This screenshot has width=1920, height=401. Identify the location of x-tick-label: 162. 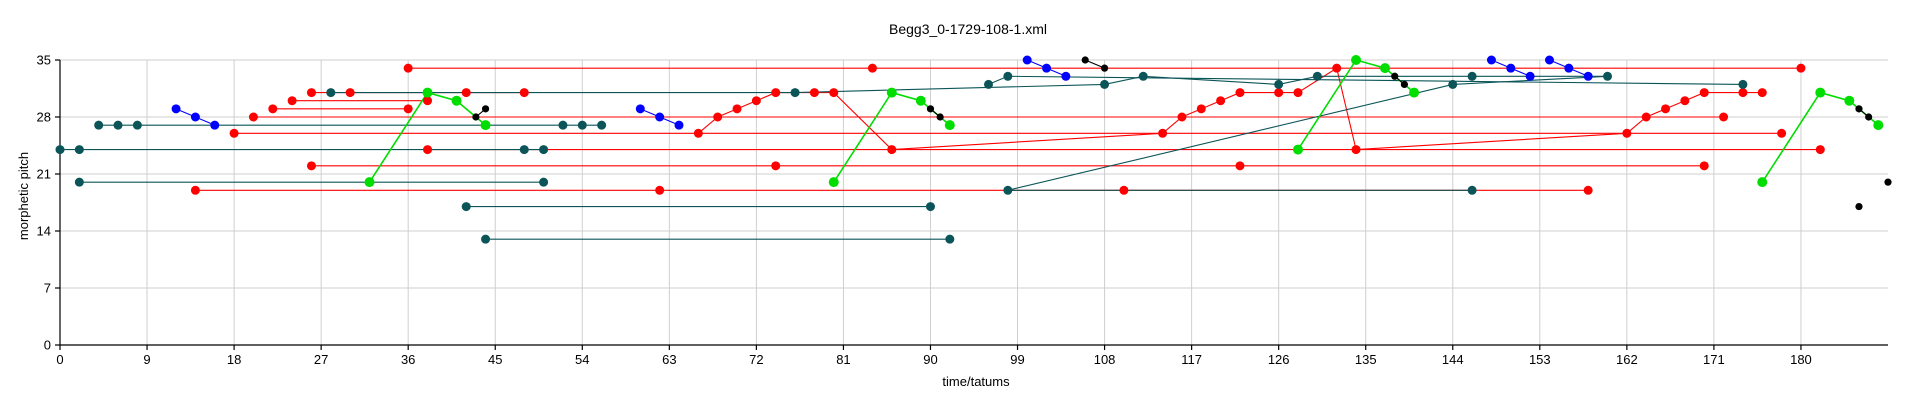
(1627, 359).